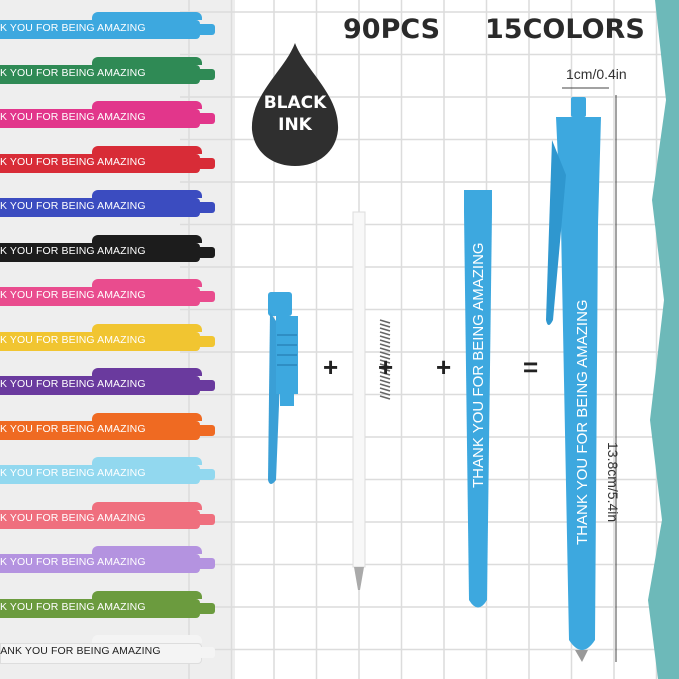  What do you see at coordinates (80, 651) in the screenshot?
I see `pen-imprint: THANK YOU FOR BEING AMAZING` at bounding box center [80, 651].